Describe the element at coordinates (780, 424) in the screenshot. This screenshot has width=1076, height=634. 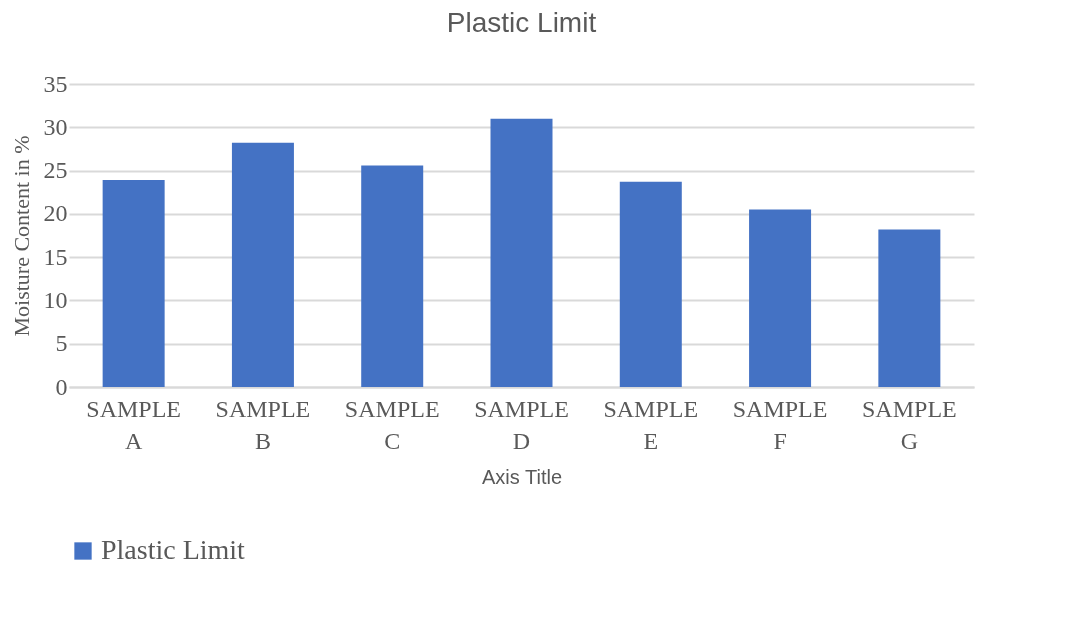
I see `x-tick-label: SAMPLE F` at that location.